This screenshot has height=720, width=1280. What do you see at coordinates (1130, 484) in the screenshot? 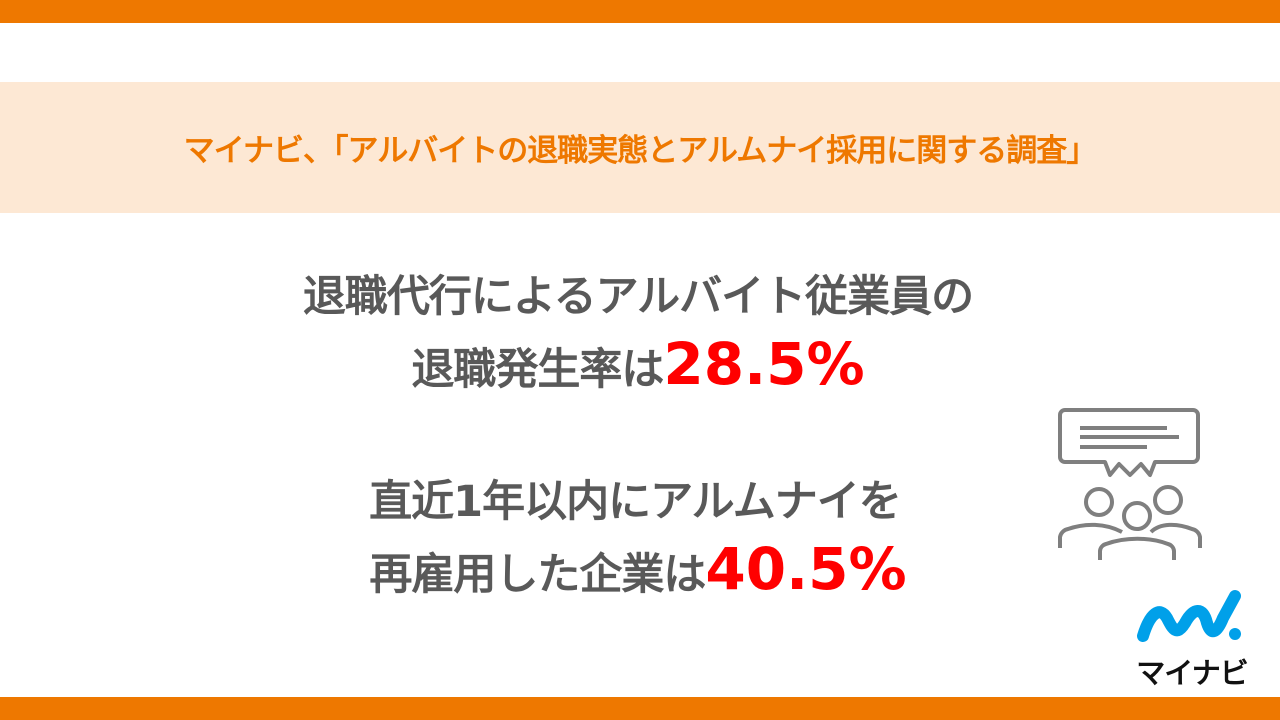
I see `discussion-group-icon` at bounding box center [1130, 484].